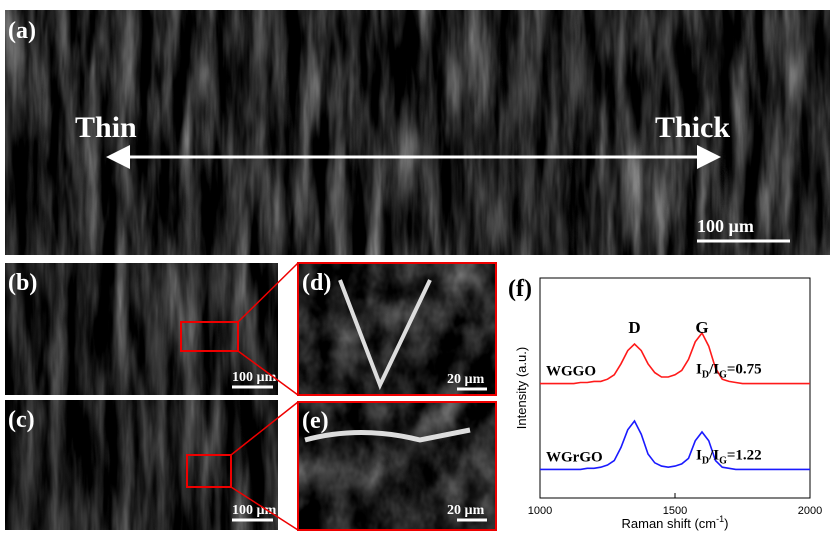 Image resolution: width=837 pixels, height=538 pixels. What do you see at coordinates (571, 372) in the screenshot?
I see `series-label: WGGO` at bounding box center [571, 372].